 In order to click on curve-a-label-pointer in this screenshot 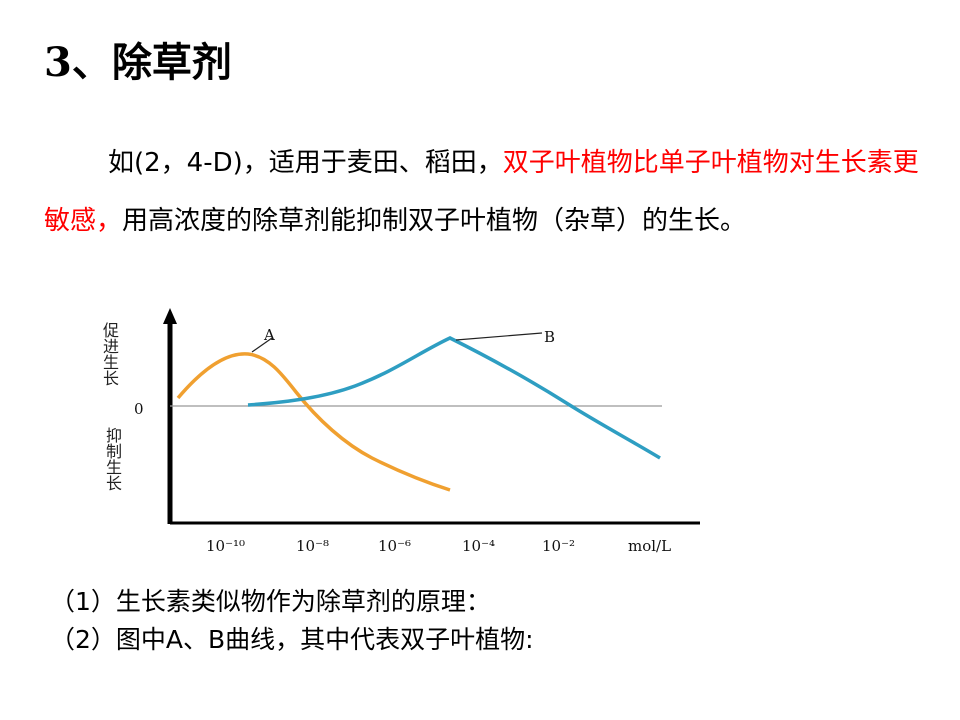, I will do `click(262, 345)`.